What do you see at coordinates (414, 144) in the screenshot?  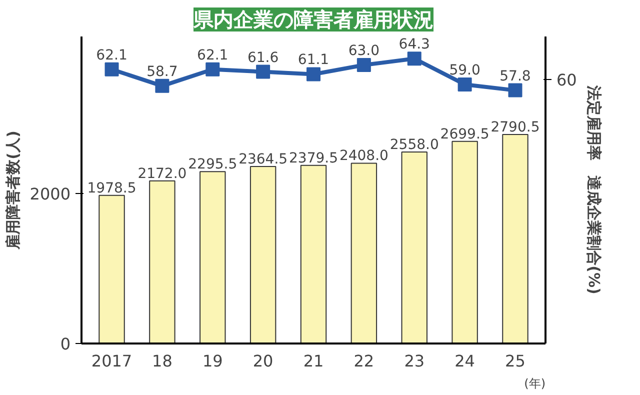 I see `data-label: 2558.0` at bounding box center [414, 144].